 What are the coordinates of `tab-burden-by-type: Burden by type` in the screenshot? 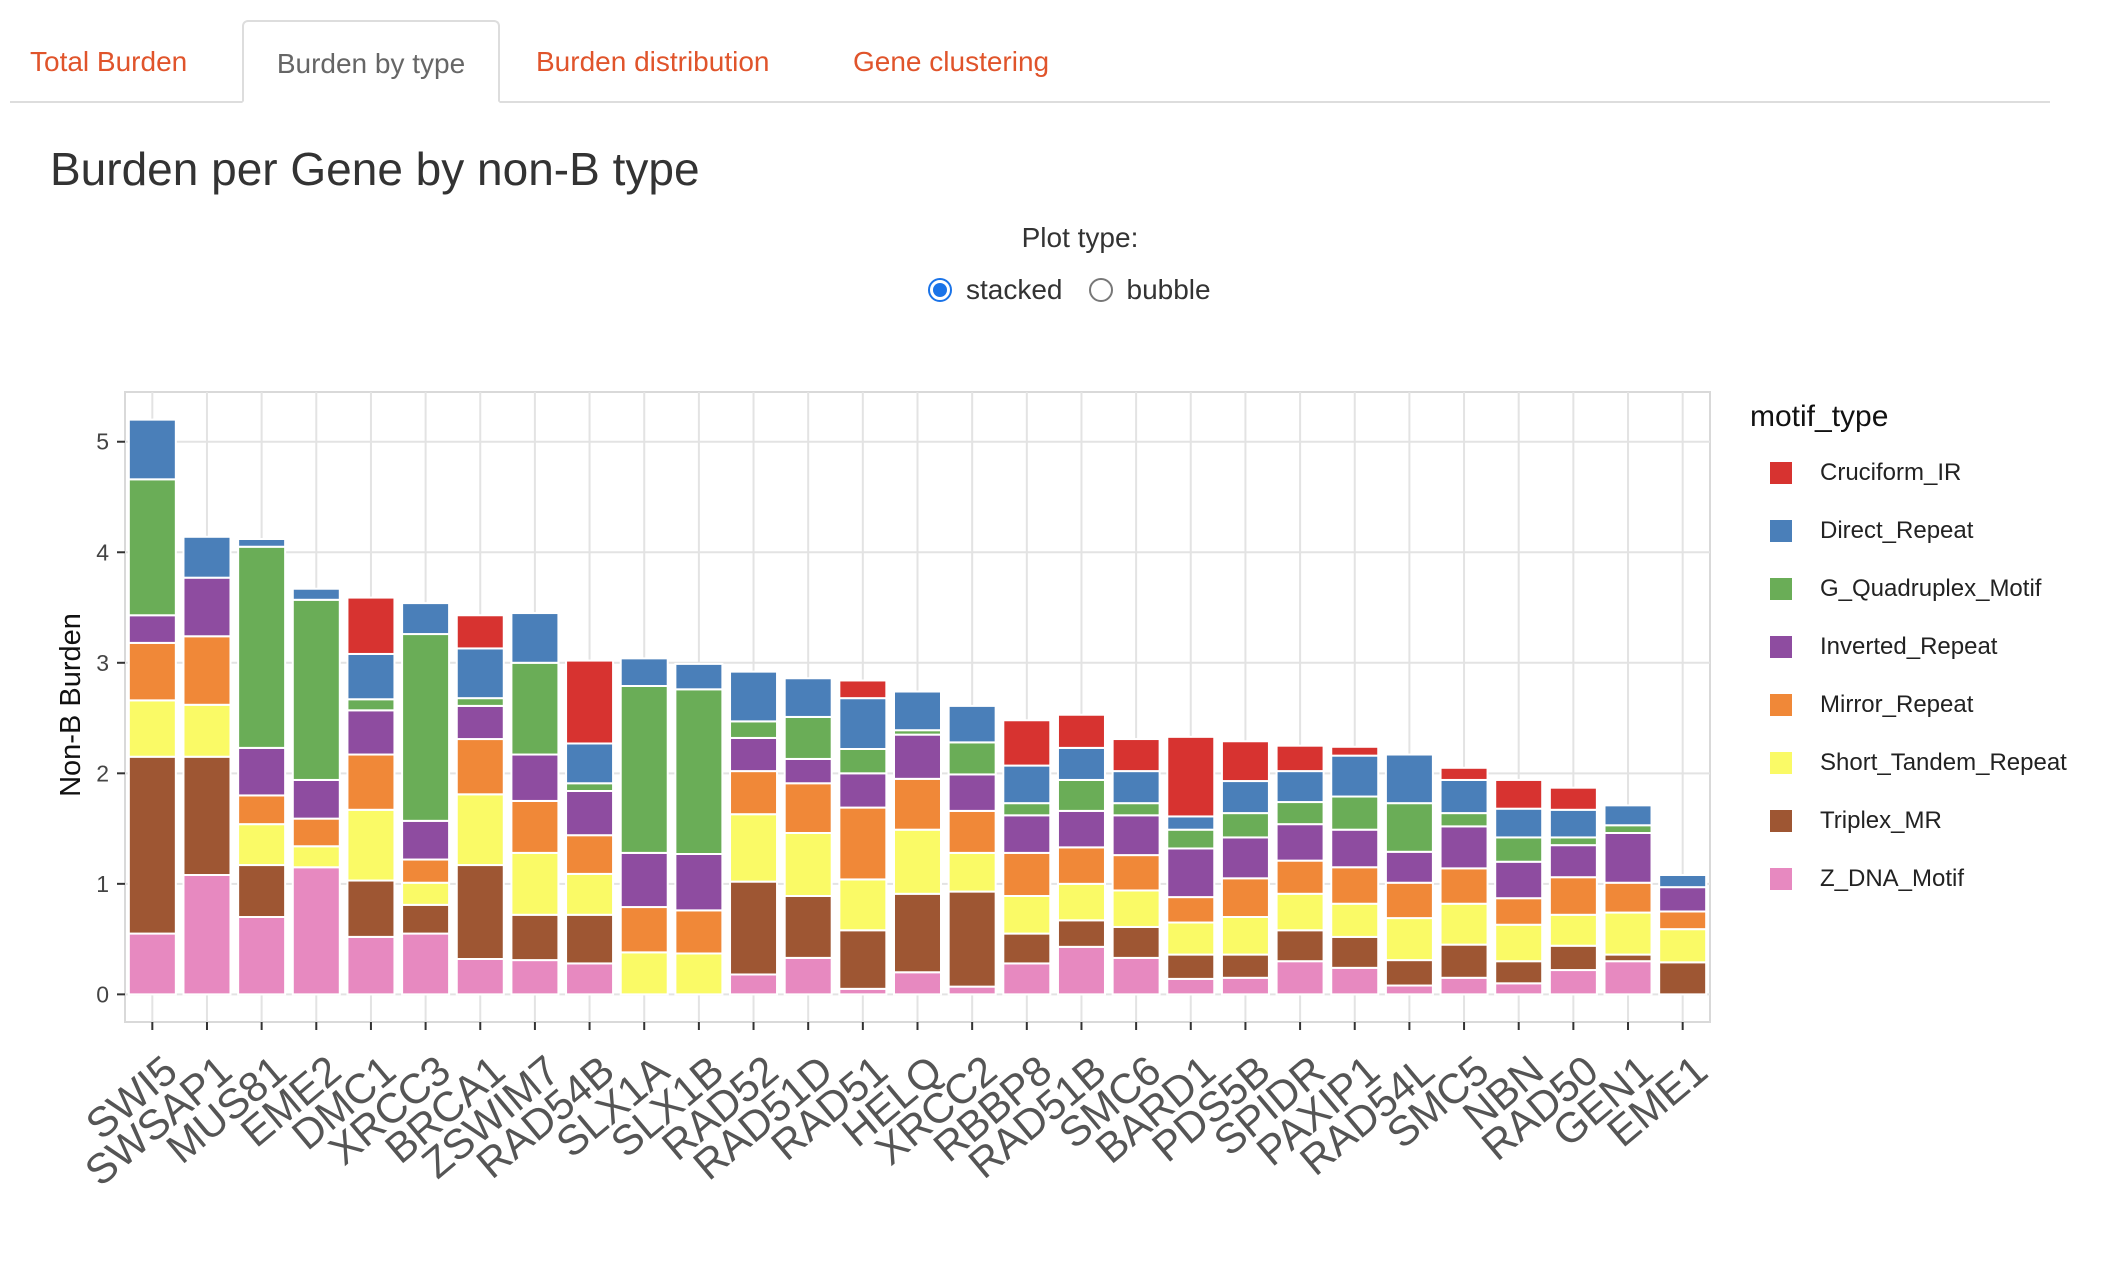 It's located at (371, 61).